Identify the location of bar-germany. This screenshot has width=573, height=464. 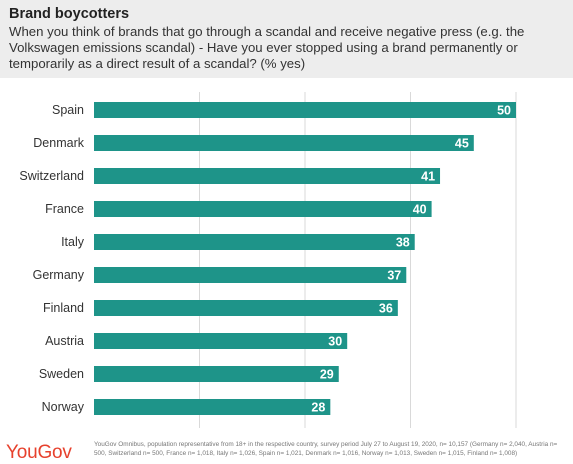
(250, 275).